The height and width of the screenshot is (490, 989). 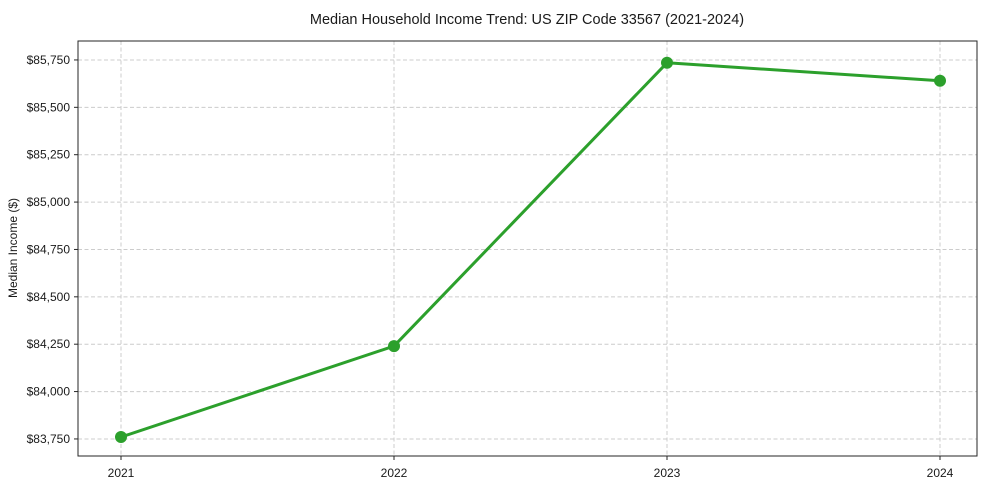 I want to click on x-tick-label: 2024, so click(x=940, y=473).